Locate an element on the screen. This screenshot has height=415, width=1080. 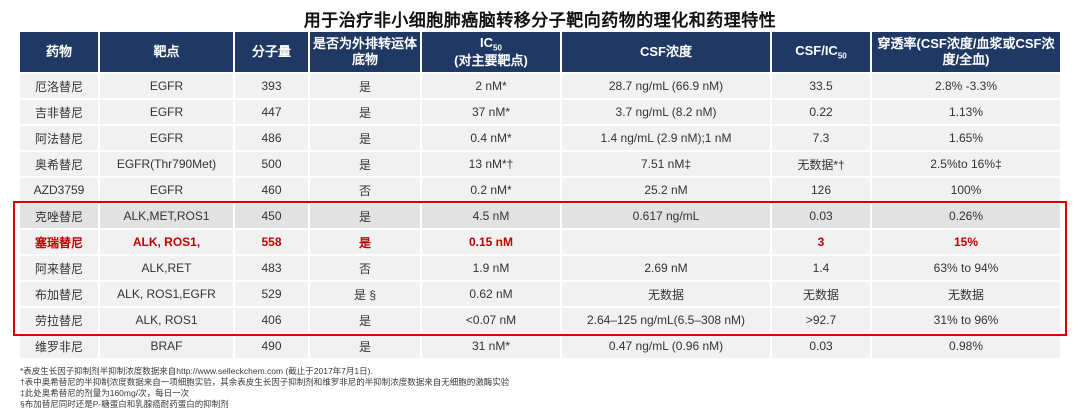
table-cell: ALK,RET is located at coordinates (166, 268).